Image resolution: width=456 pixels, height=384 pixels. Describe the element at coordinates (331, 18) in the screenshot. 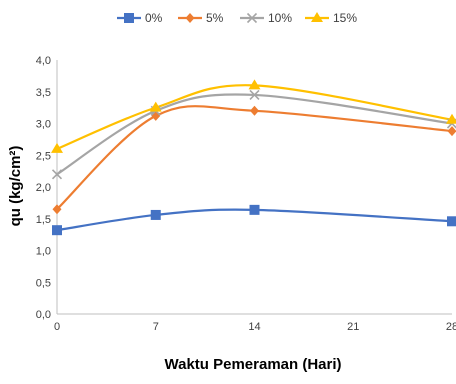

I see `legend-item: 15%` at that location.